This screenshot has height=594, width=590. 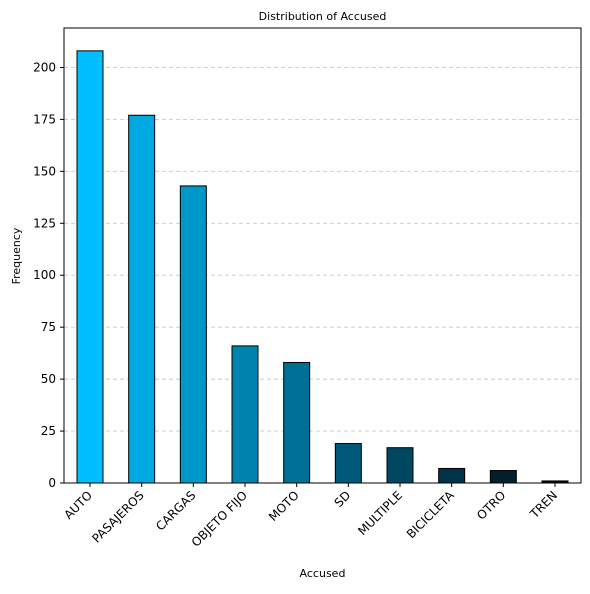 I want to click on y-tick-label: 200, so click(x=44, y=67).